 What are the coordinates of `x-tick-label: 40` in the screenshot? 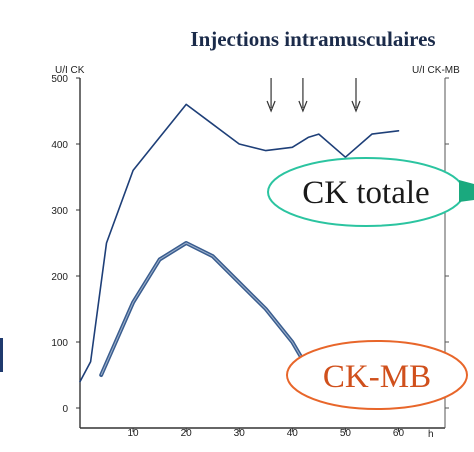 It's located at (293, 433).